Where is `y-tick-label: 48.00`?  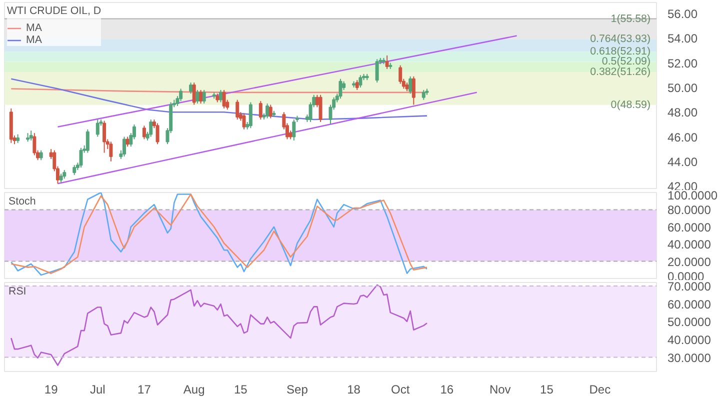
y-tick-label: 48.00 is located at coordinates (683, 113).